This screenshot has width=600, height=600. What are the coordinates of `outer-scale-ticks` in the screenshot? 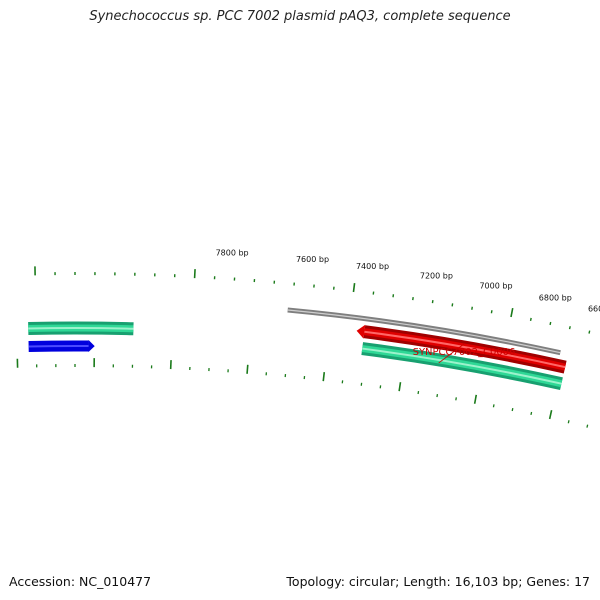 It's located at (312, 300).